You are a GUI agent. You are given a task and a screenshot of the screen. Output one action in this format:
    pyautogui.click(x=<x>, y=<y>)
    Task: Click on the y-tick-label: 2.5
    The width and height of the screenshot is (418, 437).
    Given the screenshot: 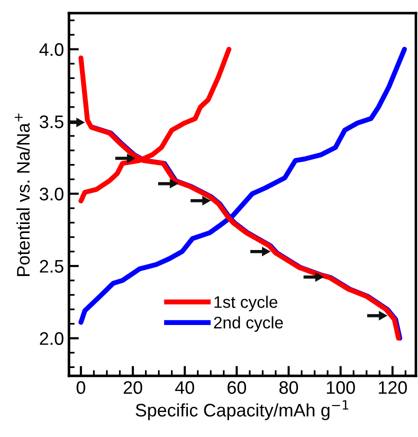 What is the action you would take?
    pyautogui.click(x=52, y=266)
    